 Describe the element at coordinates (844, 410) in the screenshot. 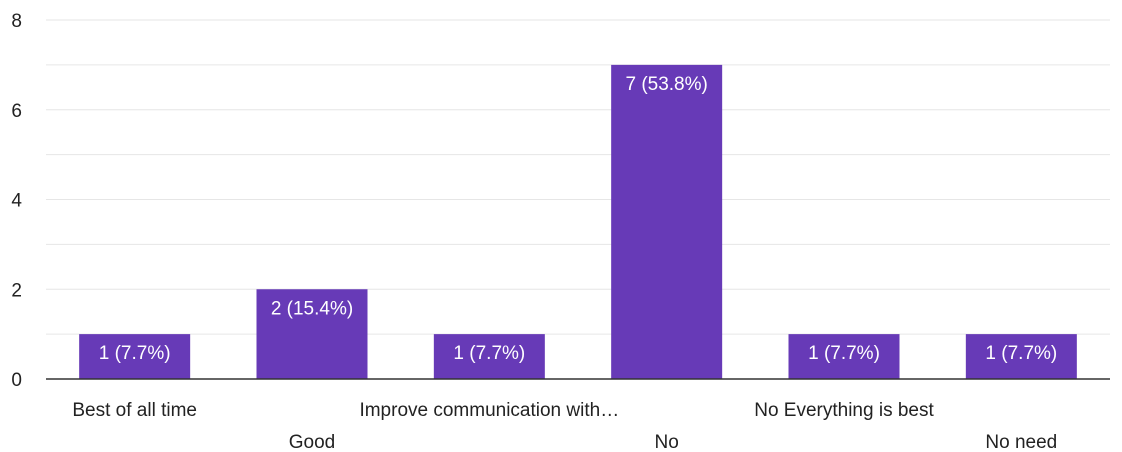

I see `x-category-label: No Everything is best` at that location.